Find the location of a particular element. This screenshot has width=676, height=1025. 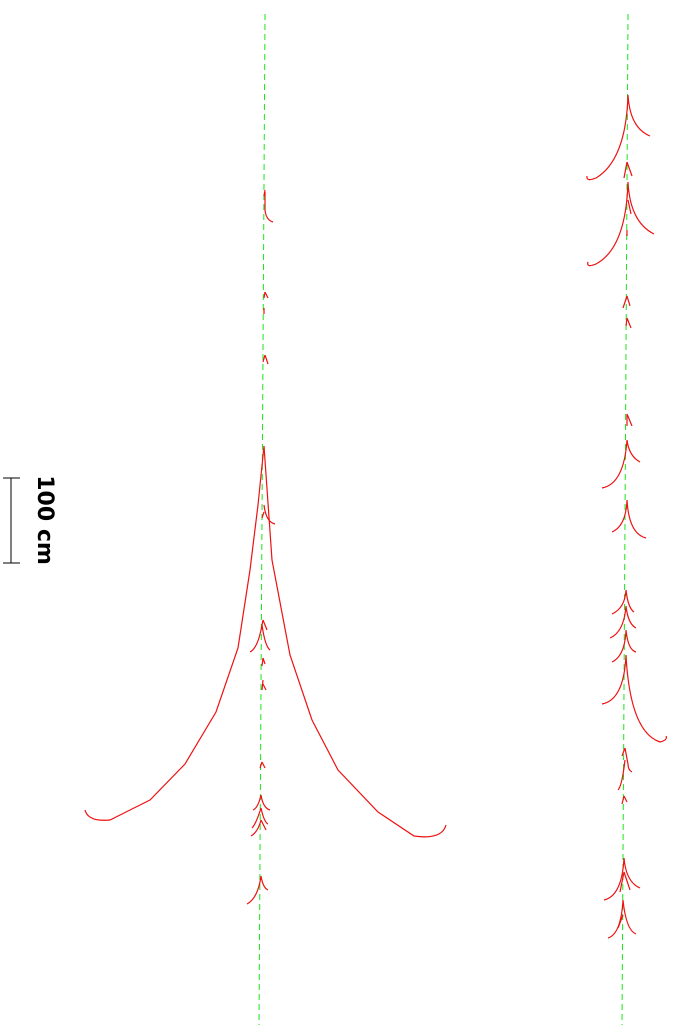

scale-bar-label: 100 cm is located at coordinates (44, 520).